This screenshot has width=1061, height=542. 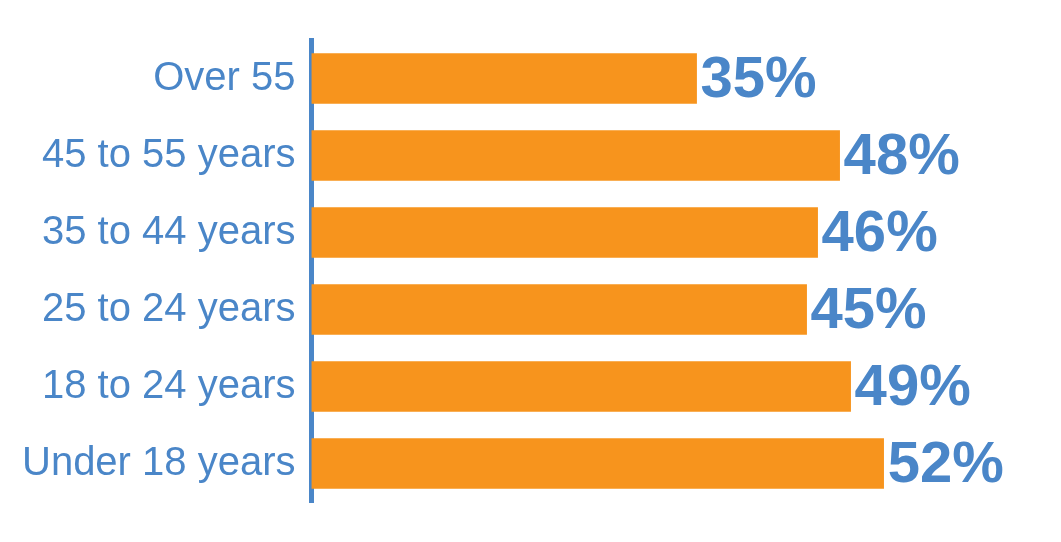 What do you see at coordinates (168, 306) in the screenshot?
I see `y-tick-label: 25 to 24 years` at bounding box center [168, 306].